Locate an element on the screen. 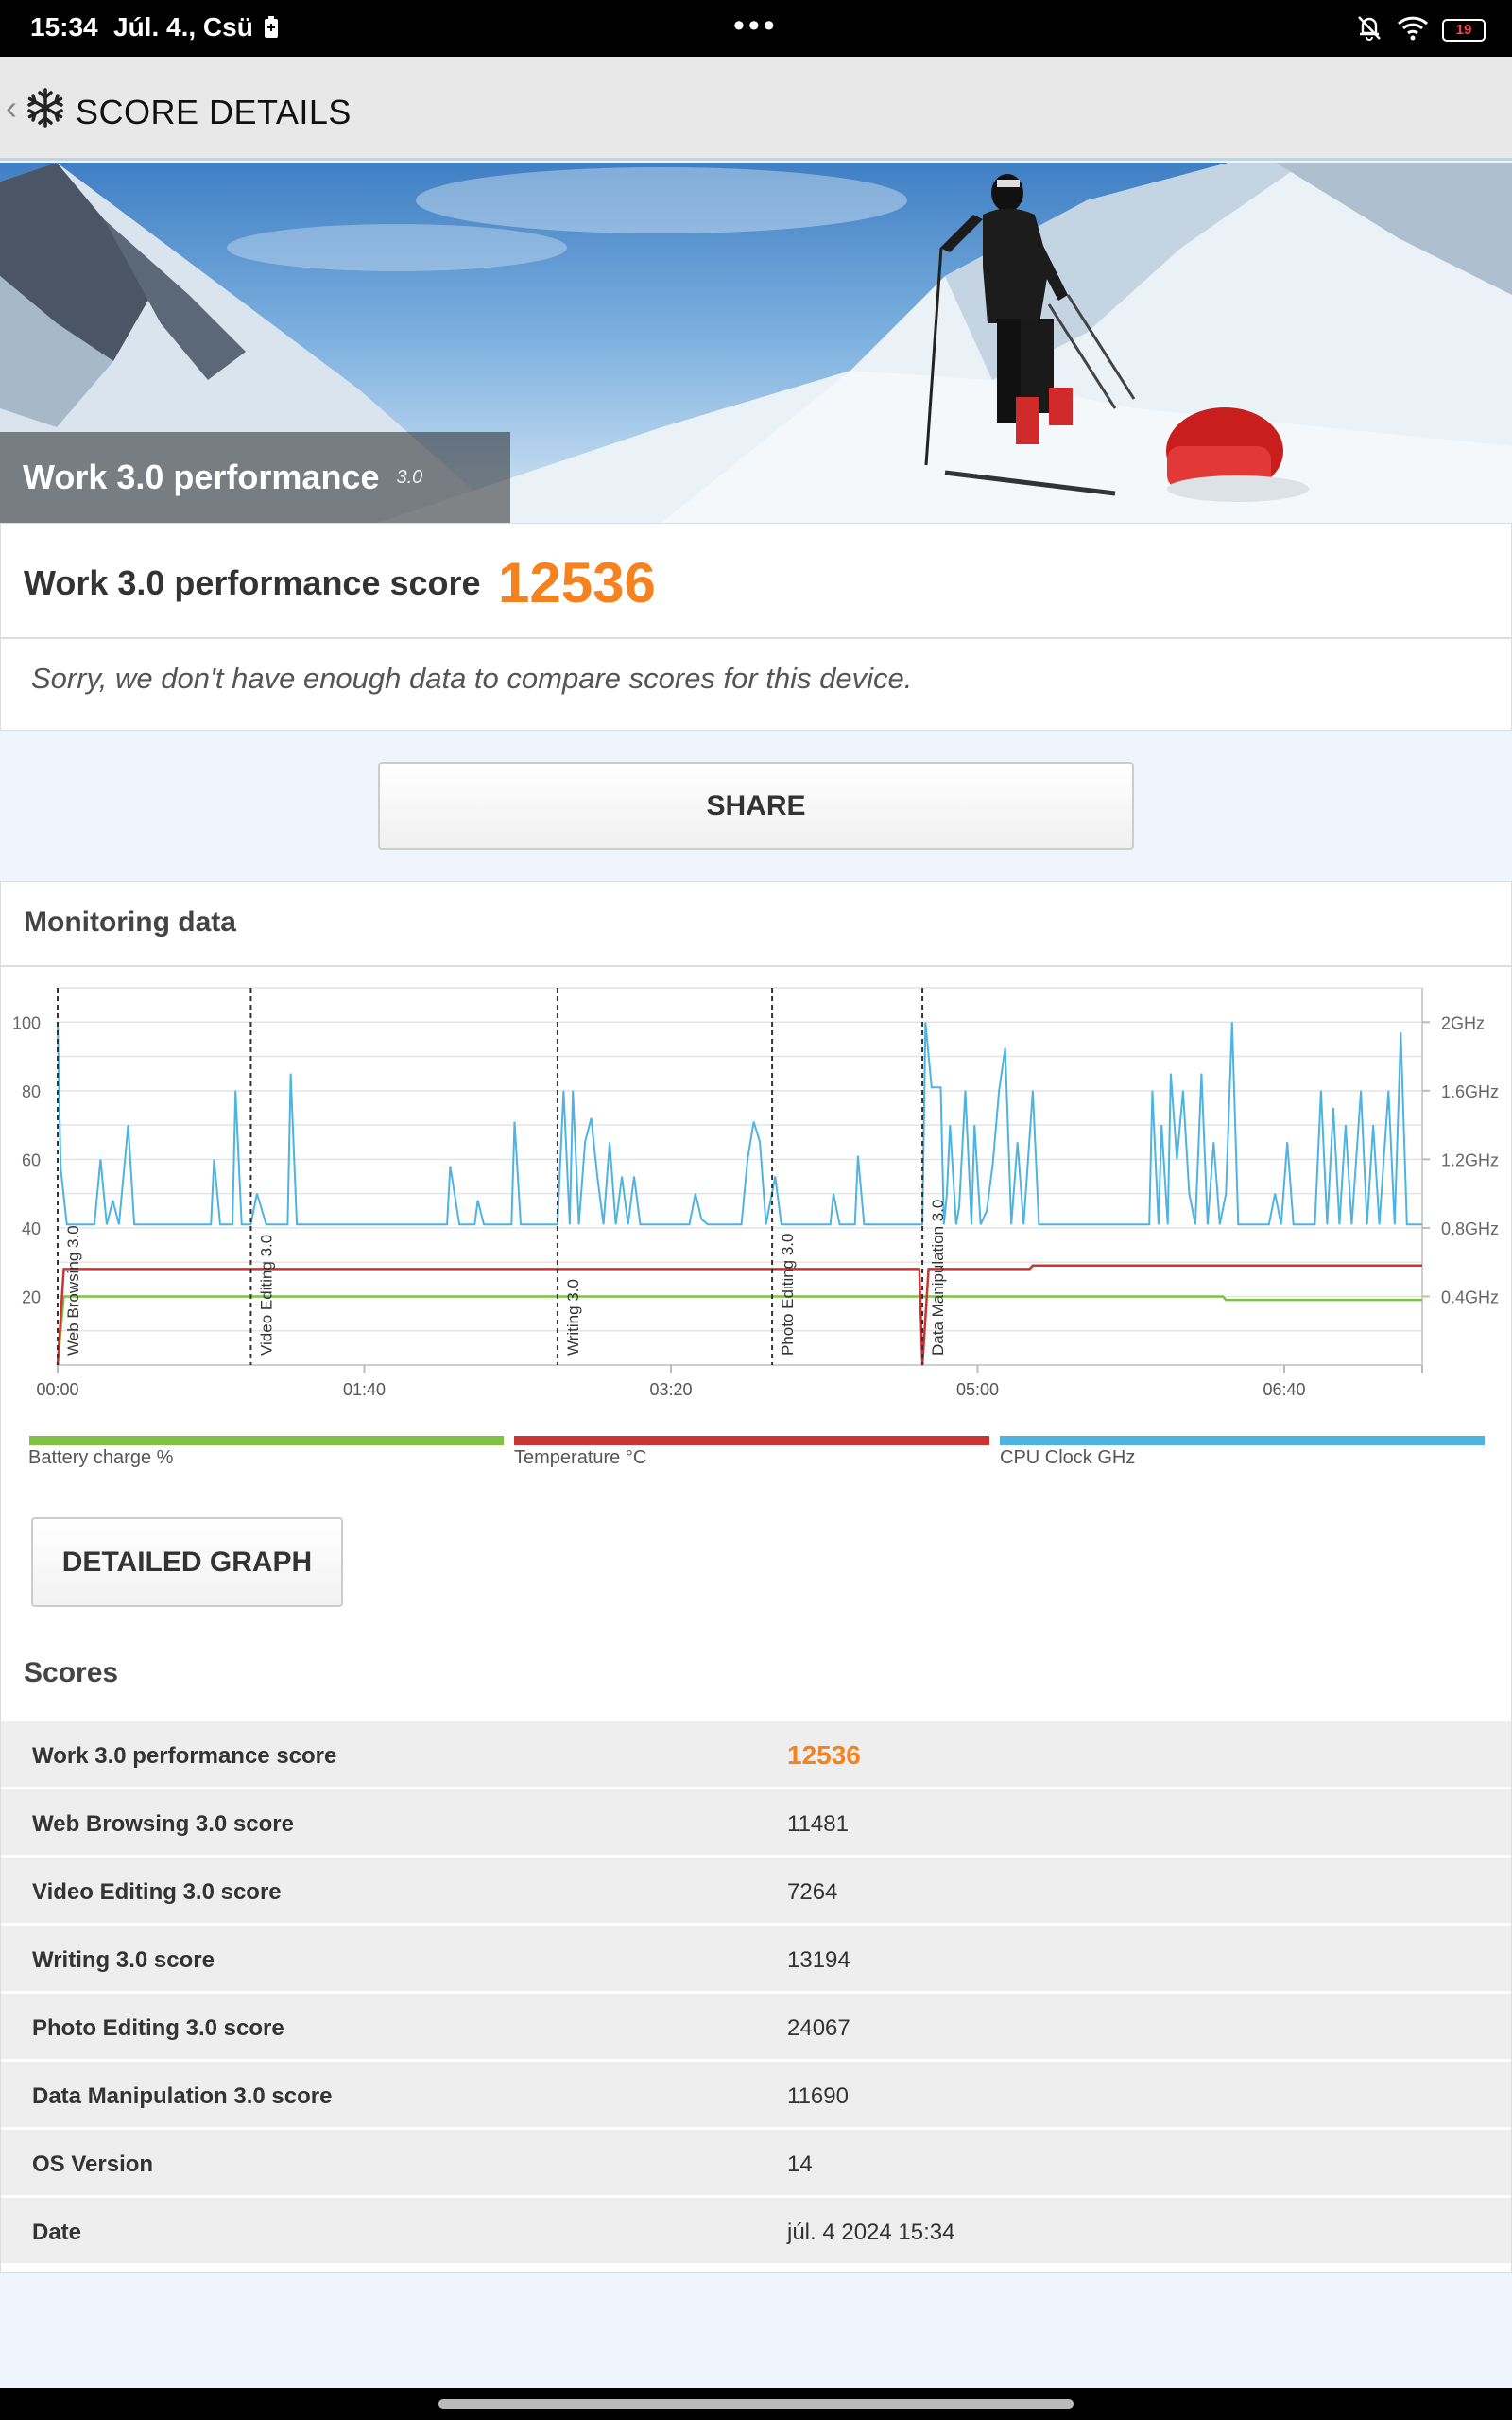  table-row: Writing 3.0 score 13194 is located at coordinates (756, 1957).